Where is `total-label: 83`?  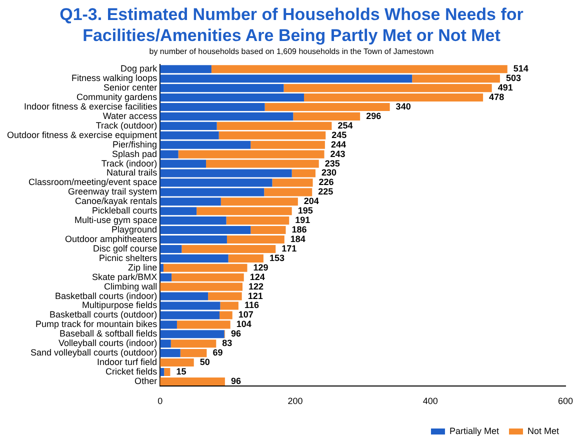
total-label: 83 is located at coordinates (227, 343).